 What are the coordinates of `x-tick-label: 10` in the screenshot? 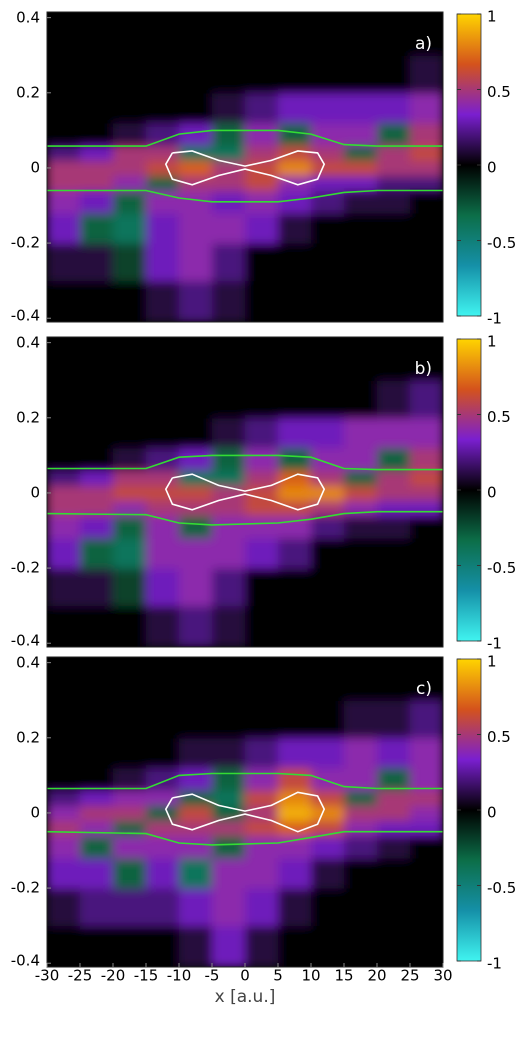 It's located at (310, 976).